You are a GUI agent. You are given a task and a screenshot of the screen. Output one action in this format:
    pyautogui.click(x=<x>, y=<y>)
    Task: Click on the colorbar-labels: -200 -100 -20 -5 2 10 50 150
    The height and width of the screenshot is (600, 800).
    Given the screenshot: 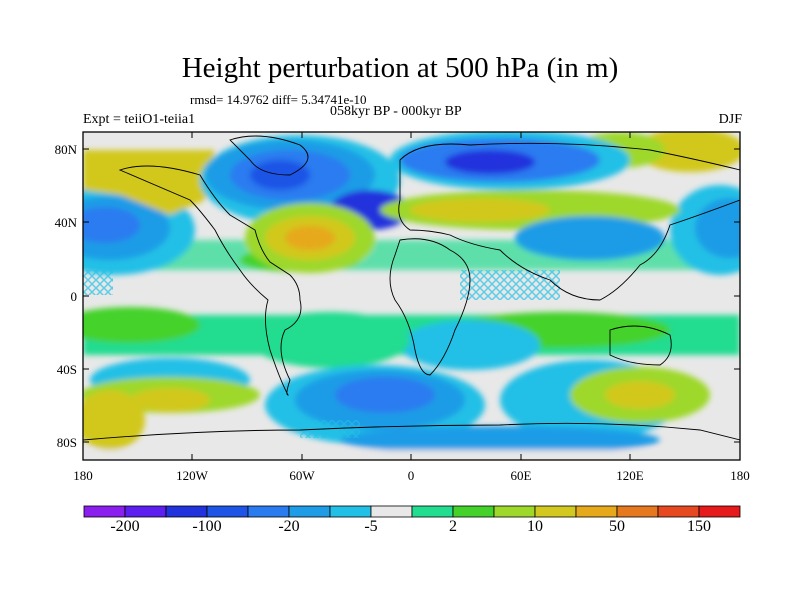 What is the action you would take?
    pyautogui.click(x=410, y=526)
    